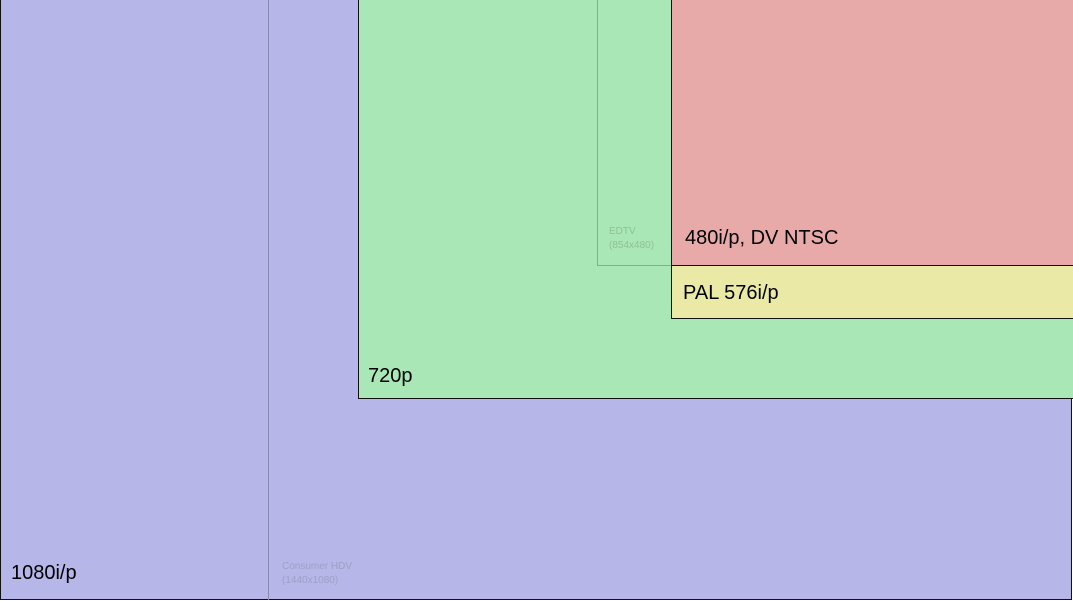 The image size is (1073, 601). I want to click on label-edtv-title: EDTV, so click(622, 231).